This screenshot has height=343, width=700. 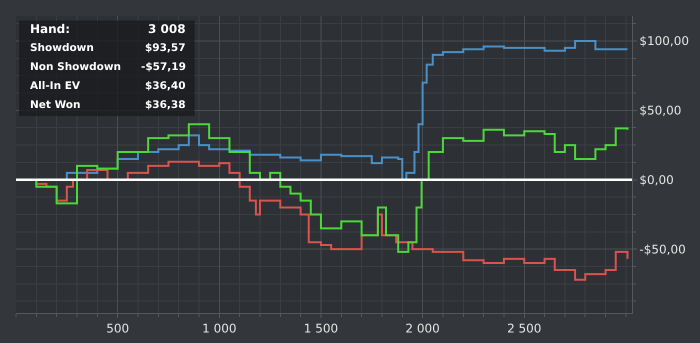 What do you see at coordinates (55, 86) in the screenshot?
I see `annotation: All-In EV` at bounding box center [55, 86].